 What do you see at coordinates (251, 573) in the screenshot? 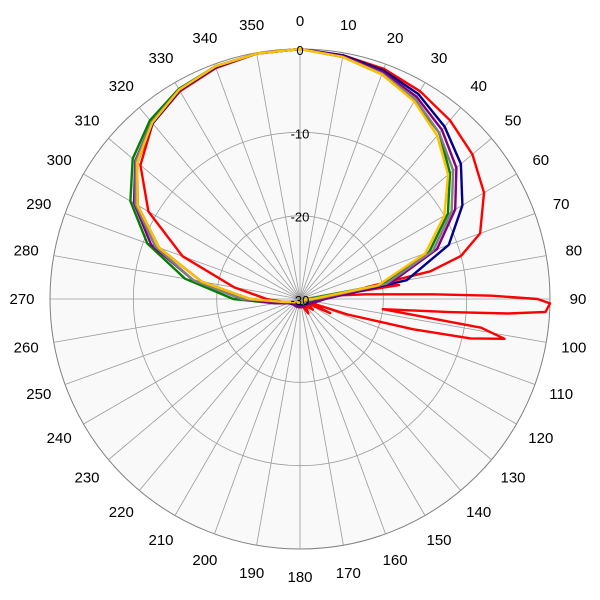
I see `angle-tick-label: 190` at bounding box center [251, 573].